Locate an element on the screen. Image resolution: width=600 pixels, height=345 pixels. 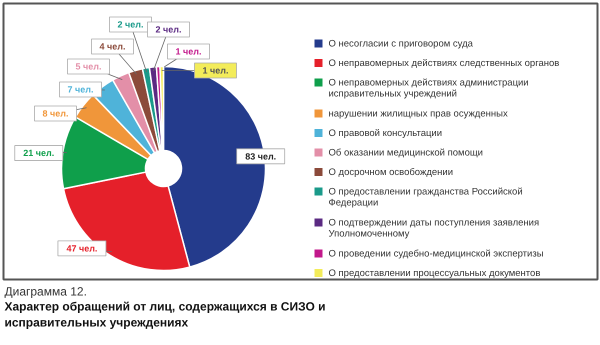
legend-label: О неправомерных действиях следственных органов is located at coordinates (444, 63).